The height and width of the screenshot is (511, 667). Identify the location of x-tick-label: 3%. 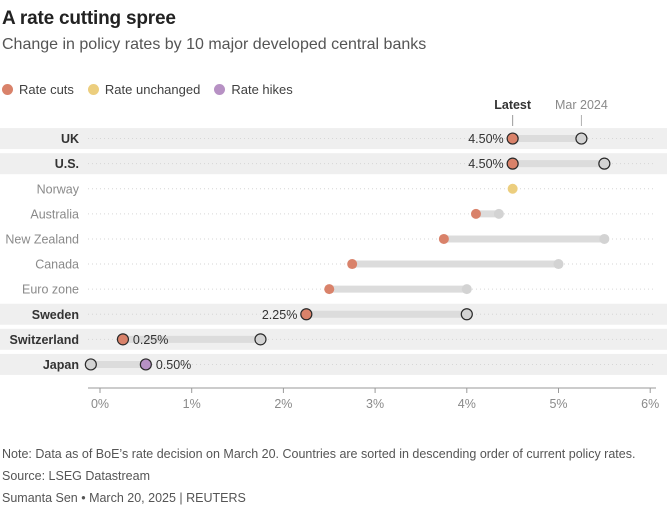
(375, 404).